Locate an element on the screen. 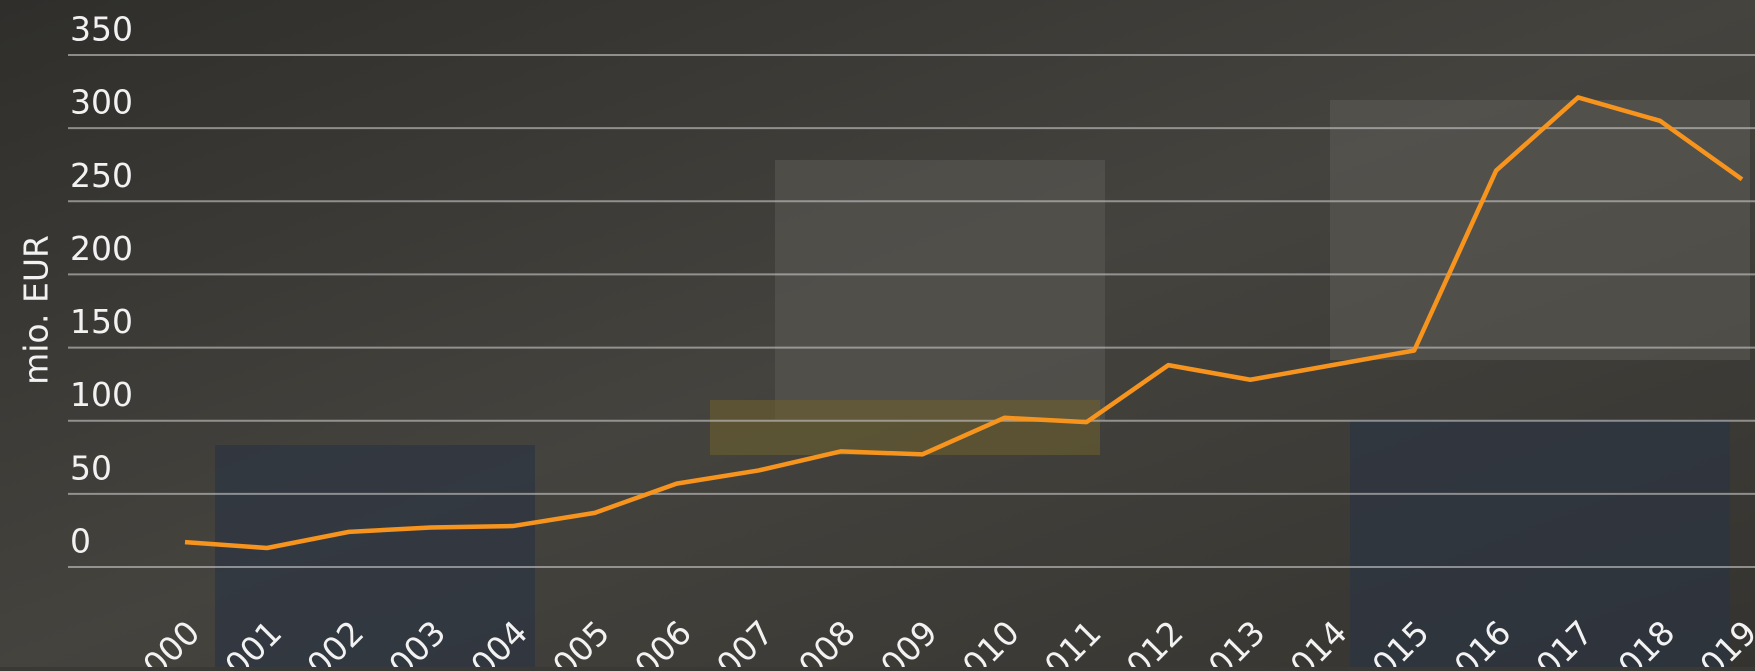 Image resolution: width=1755 pixels, height=671 pixels. y-tick-label: 100 is located at coordinates (101, 394).